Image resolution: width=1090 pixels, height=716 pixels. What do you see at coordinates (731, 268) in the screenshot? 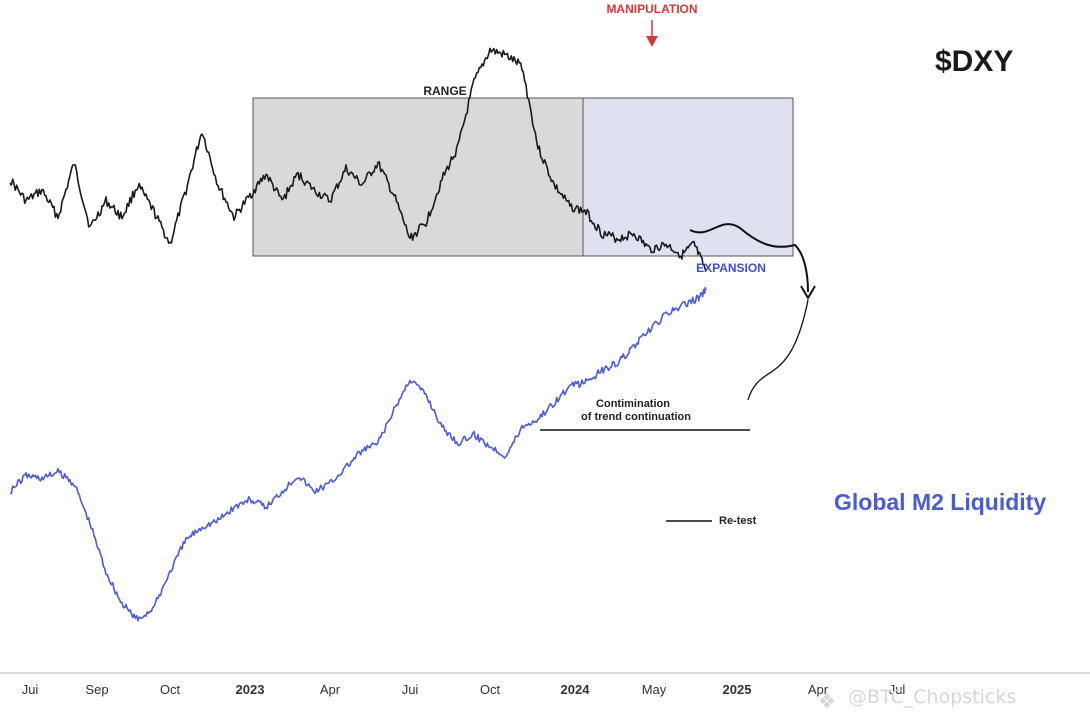
I see `expansion-label: EXPANSION` at bounding box center [731, 268].